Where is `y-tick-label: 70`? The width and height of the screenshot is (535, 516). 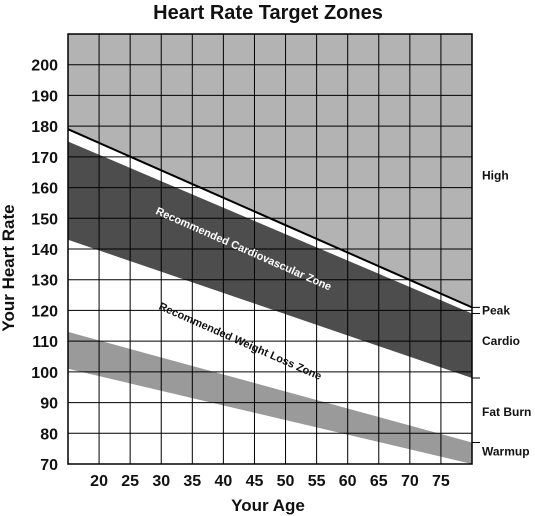 y-tick-label: 70 is located at coordinates (49, 465).